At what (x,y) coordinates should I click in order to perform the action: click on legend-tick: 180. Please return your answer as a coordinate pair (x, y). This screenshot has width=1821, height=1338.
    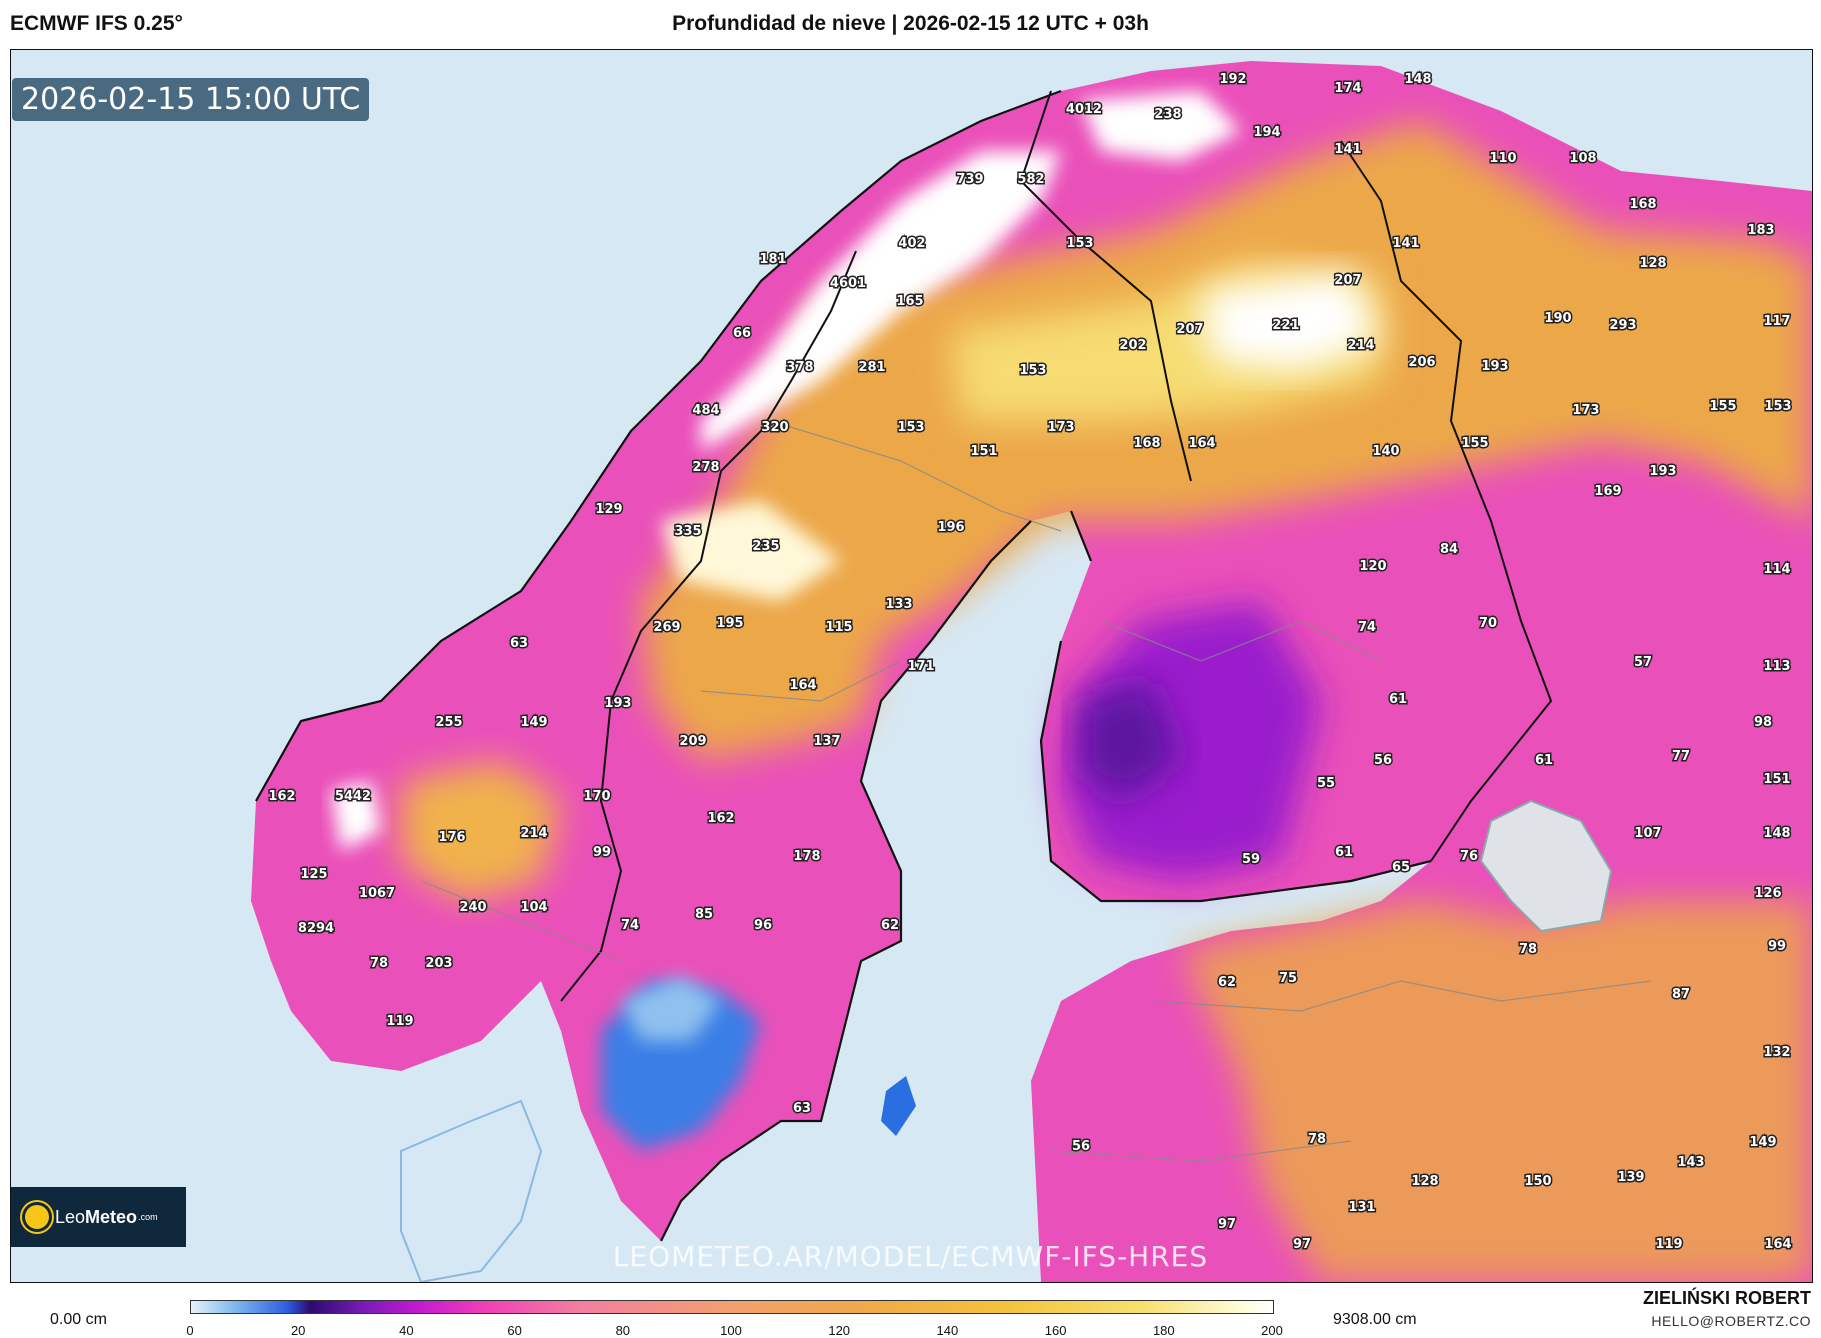
    Looking at the image, I should click on (1163, 1330).